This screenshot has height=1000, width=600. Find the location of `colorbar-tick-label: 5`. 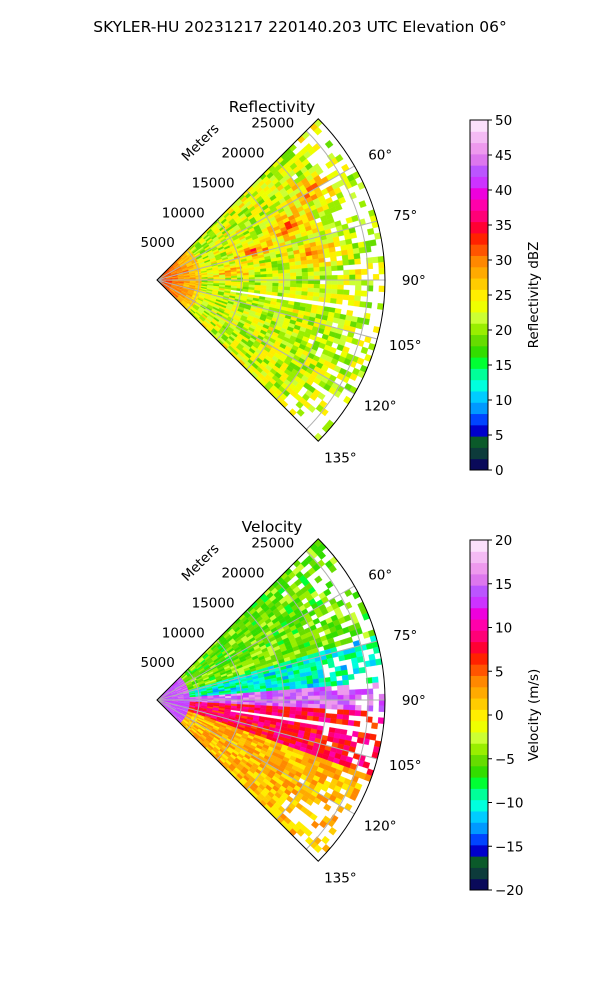

colorbar-tick-label: 5 is located at coordinates (499, 672).